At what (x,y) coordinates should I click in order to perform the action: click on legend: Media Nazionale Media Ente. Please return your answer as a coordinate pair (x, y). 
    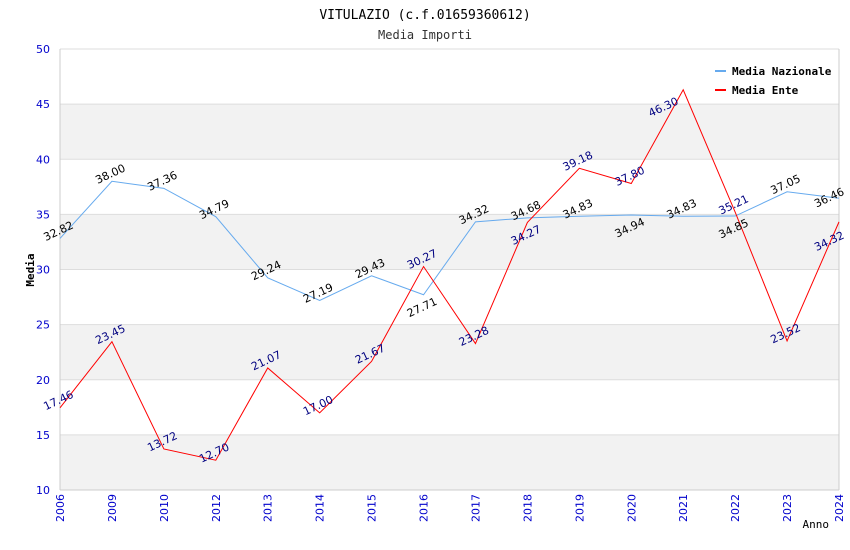
    Looking at the image, I should click on (774, 78).